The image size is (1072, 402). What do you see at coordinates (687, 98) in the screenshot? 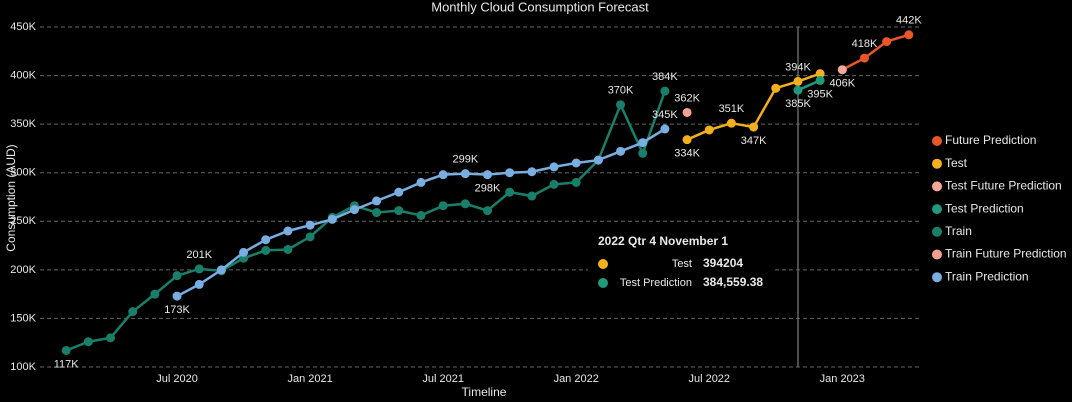
I see `data-label: 362K` at bounding box center [687, 98].